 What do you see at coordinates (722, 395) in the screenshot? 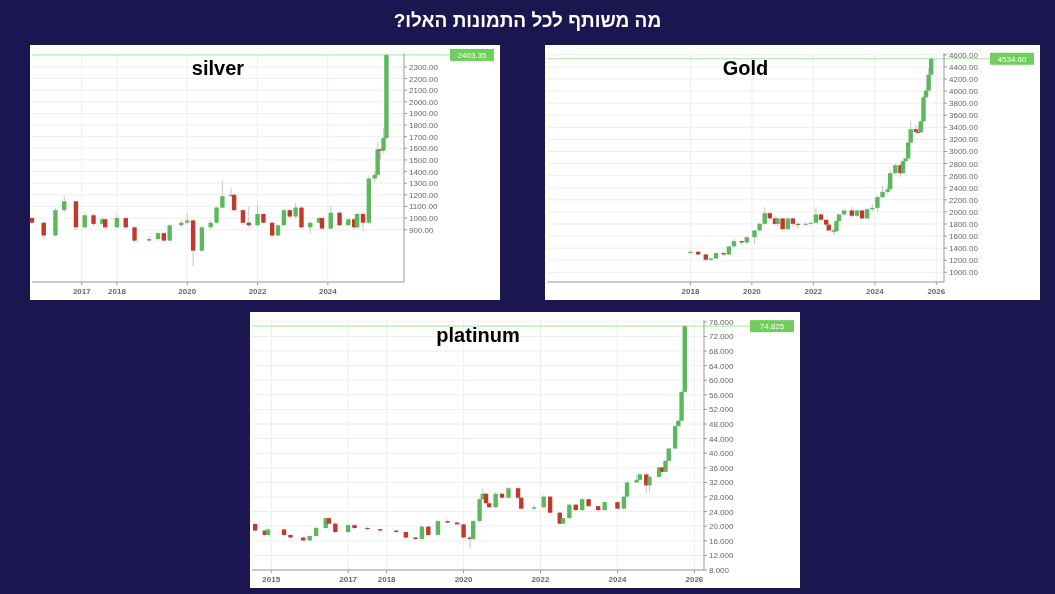
I see `y-tick-label: 56.000` at bounding box center [722, 395].